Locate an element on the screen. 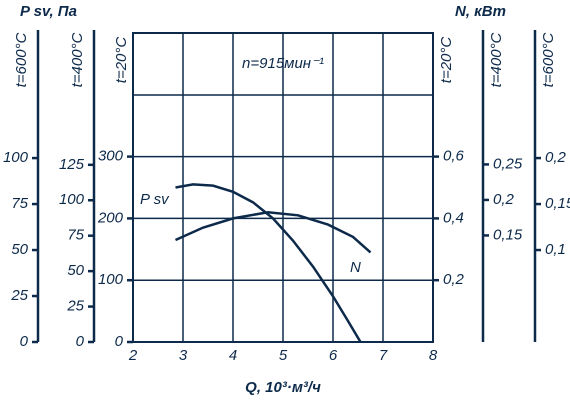 Image resolution: width=570 pixels, height=403 pixels. y2-tick-label: 0,4 is located at coordinates (453, 217).